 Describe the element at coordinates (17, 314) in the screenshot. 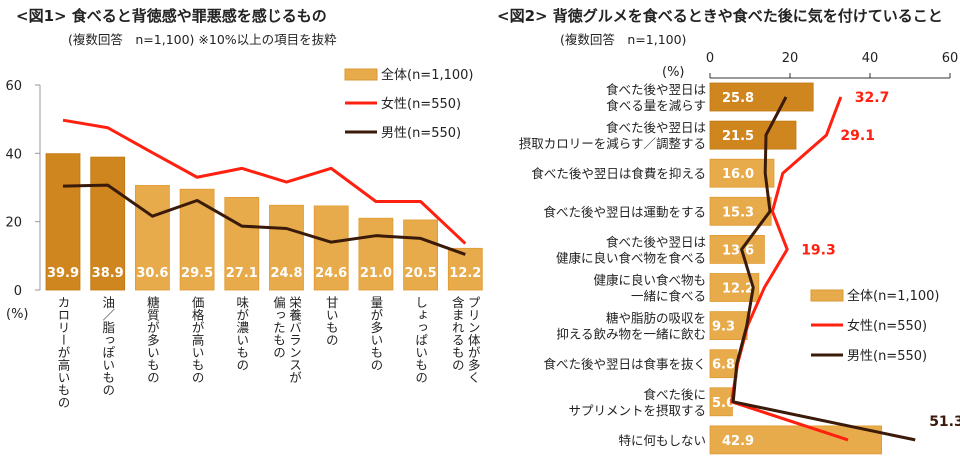

I see `chart1-y-unit: (%)` at that location.